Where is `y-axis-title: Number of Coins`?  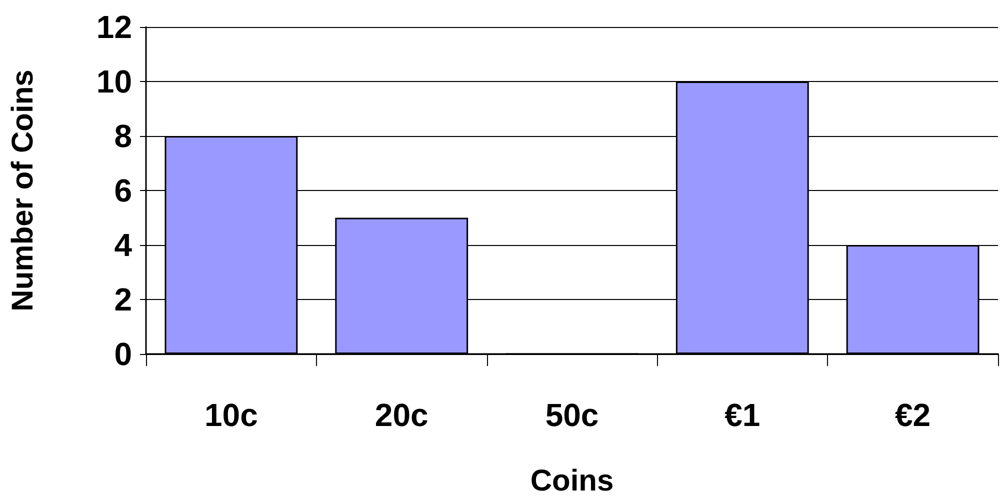 y-axis-title: Number of Coins is located at coordinates (23, 191).